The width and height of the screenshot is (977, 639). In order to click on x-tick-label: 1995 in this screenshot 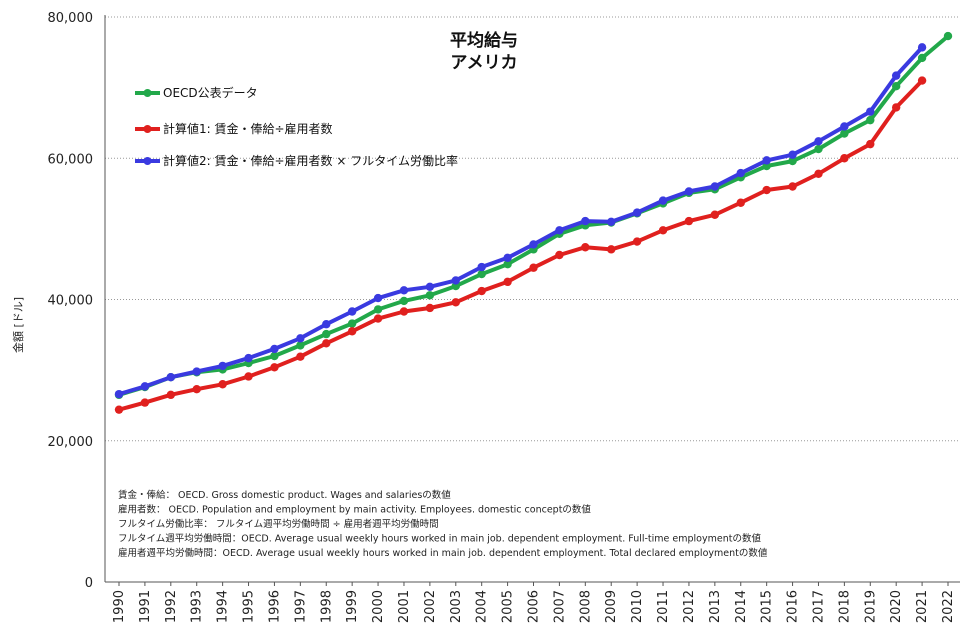, I will do `click(249, 606)`.